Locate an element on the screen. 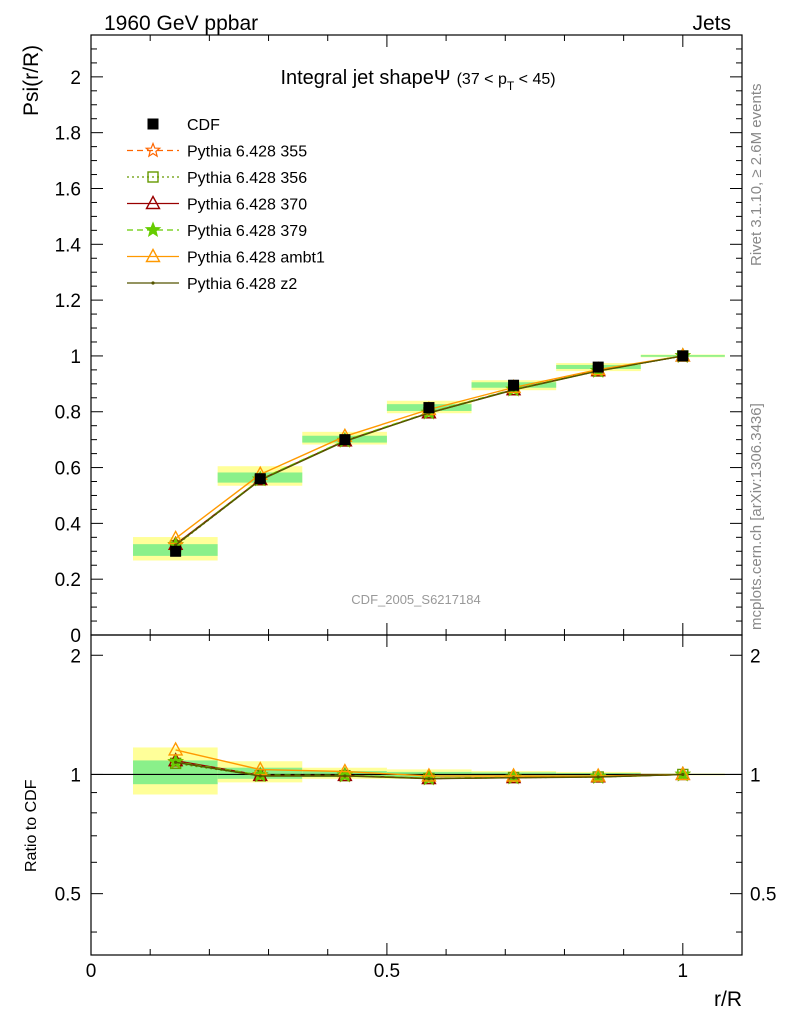 This screenshot has height=1024, width=786. x-tick-label: 1 is located at coordinates (683, 971).